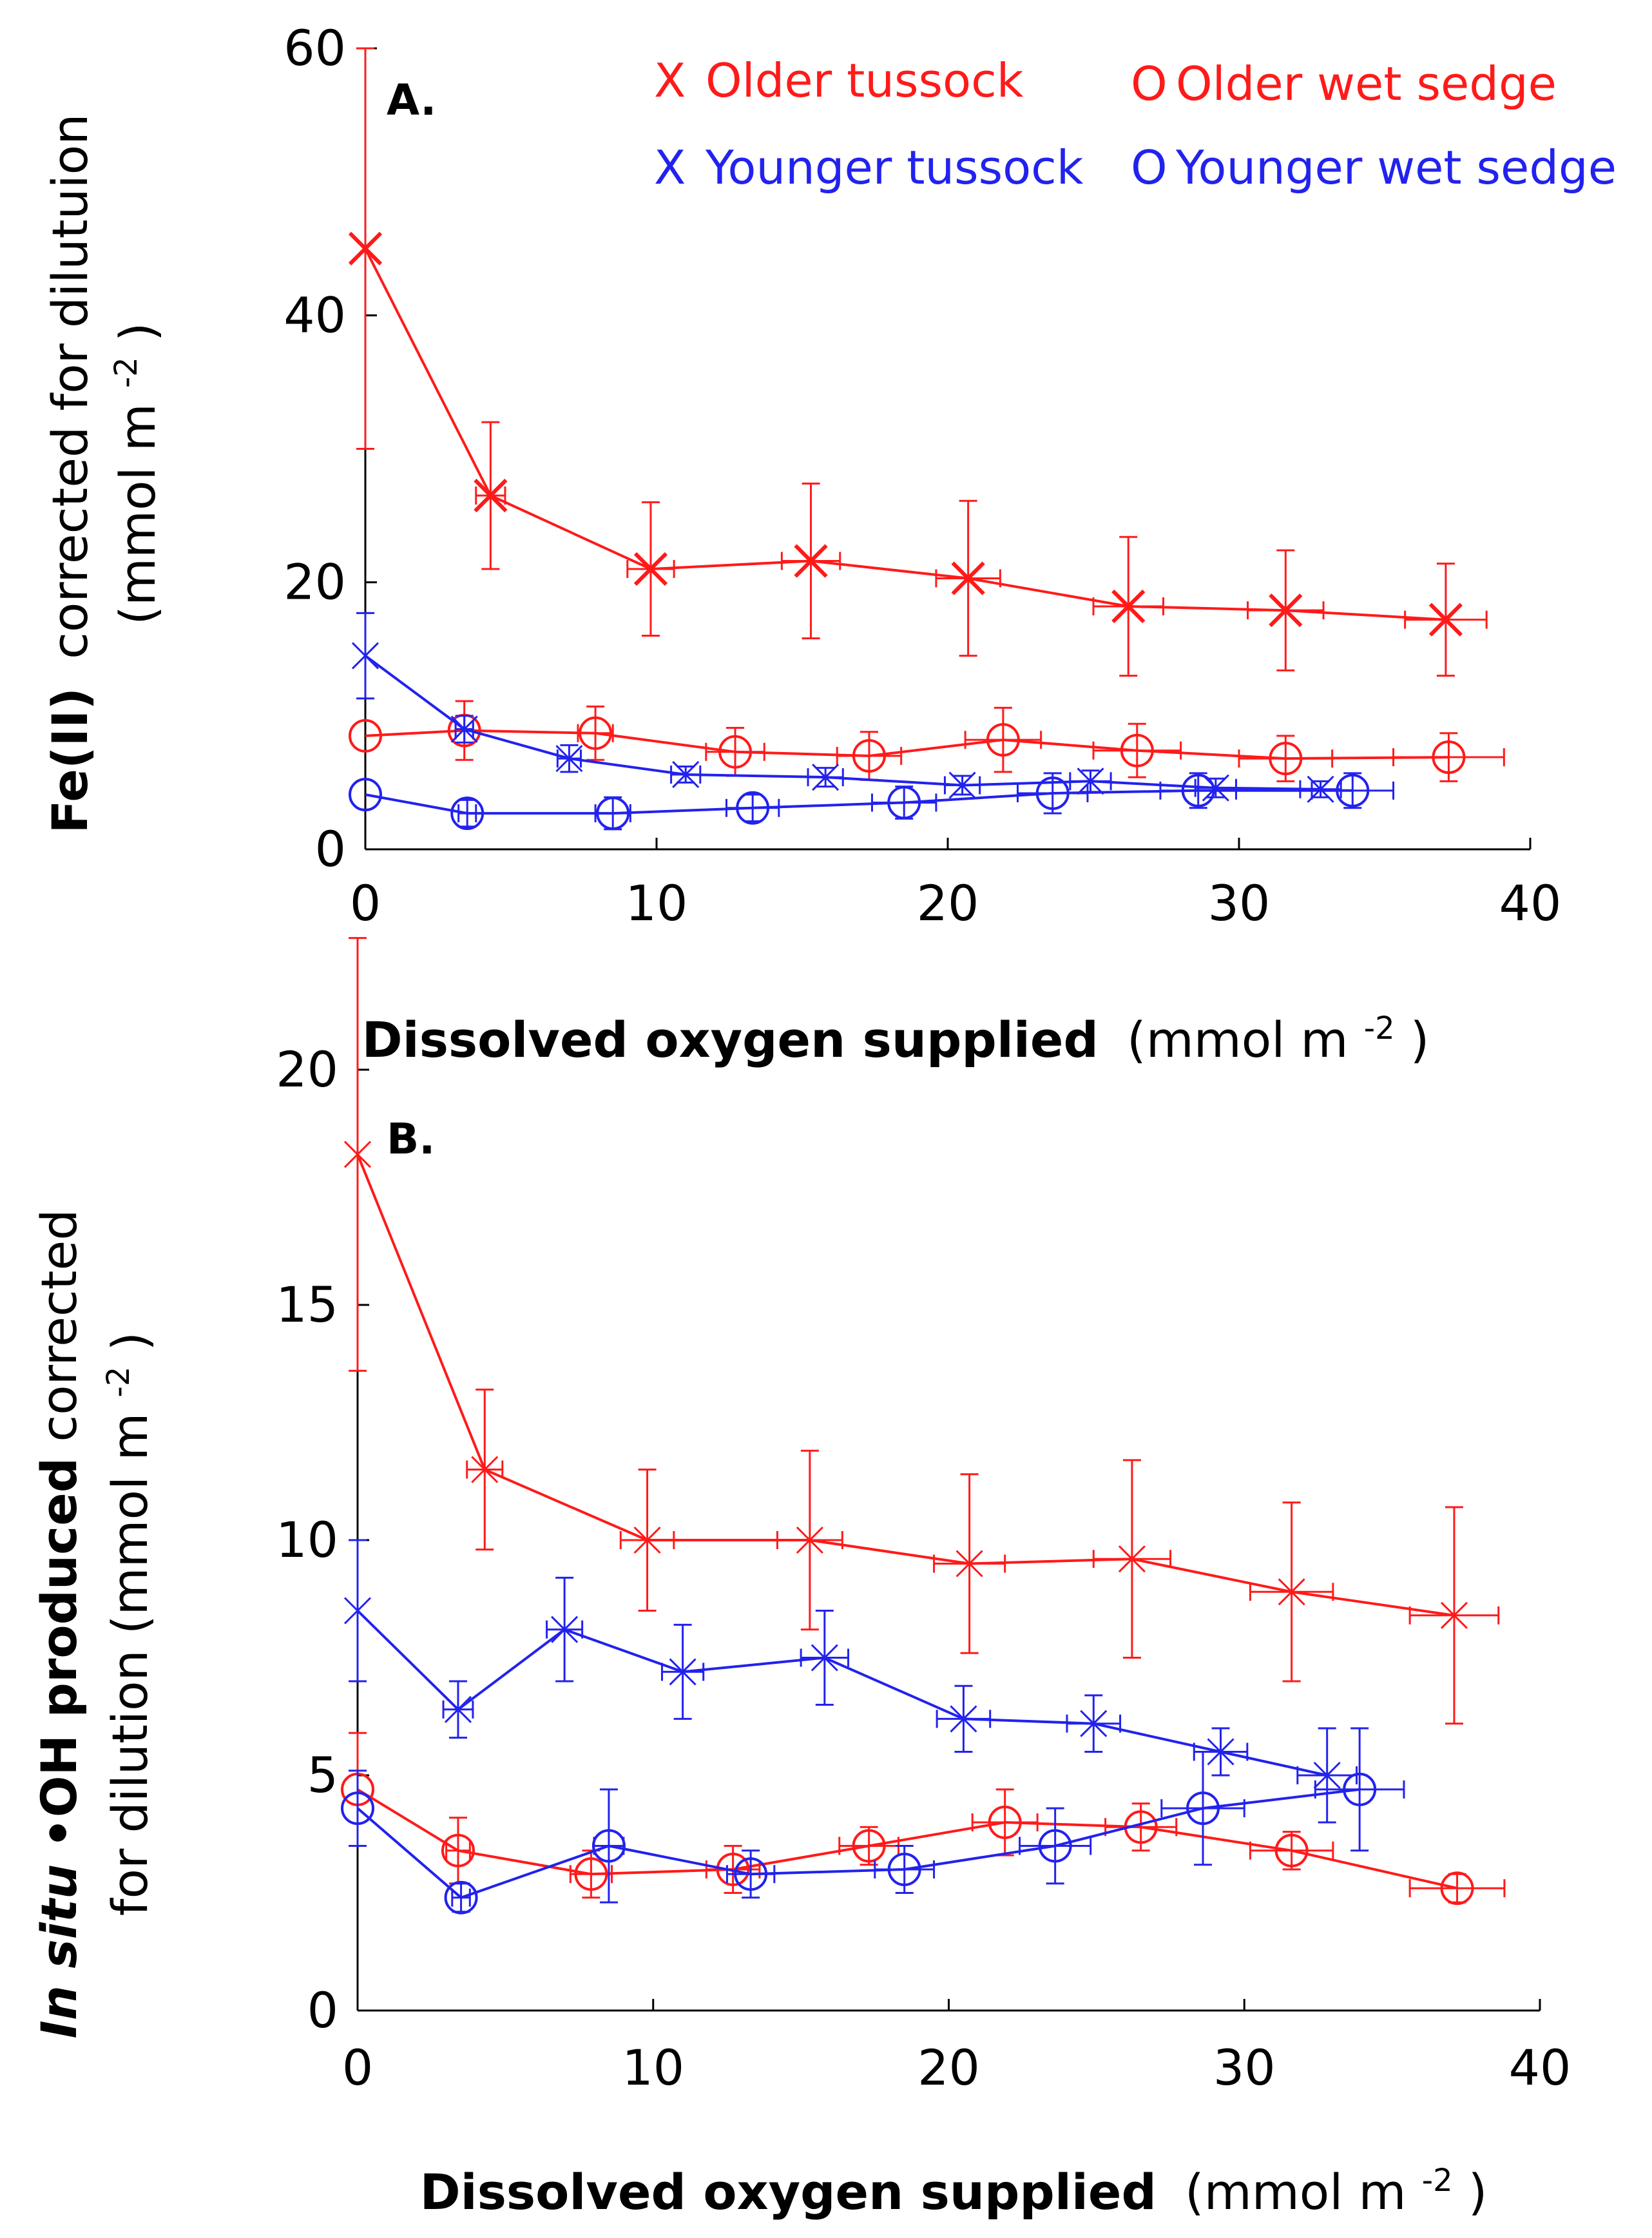 This screenshot has height=2238, width=1652. Describe the element at coordinates (314, 582) in the screenshot. I see `panel-a-y-tick-label-20: 20` at that location.